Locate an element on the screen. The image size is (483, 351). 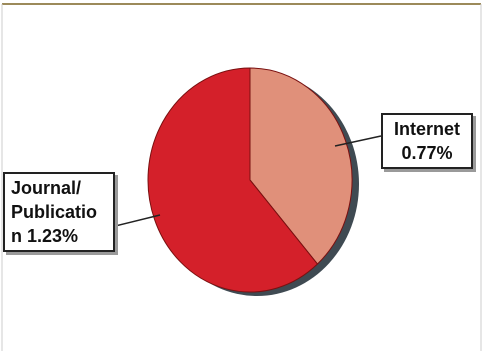
internet-leader-line is located at coordinates (358, 141).